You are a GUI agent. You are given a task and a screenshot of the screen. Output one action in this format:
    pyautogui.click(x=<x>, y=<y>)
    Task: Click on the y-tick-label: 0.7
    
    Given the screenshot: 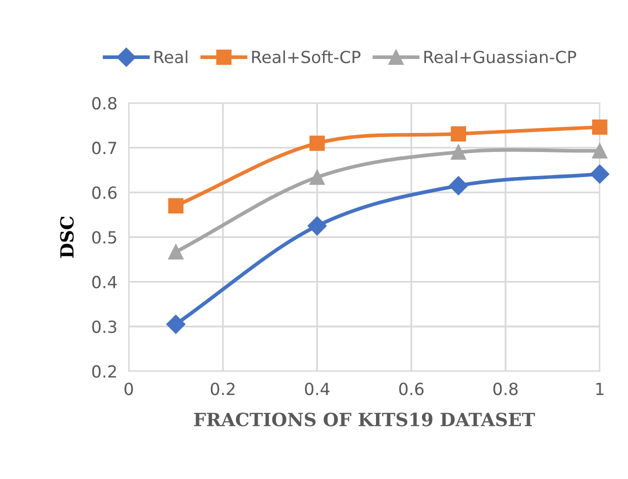 What is the action you would take?
    pyautogui.click(x=104, y=148)
    